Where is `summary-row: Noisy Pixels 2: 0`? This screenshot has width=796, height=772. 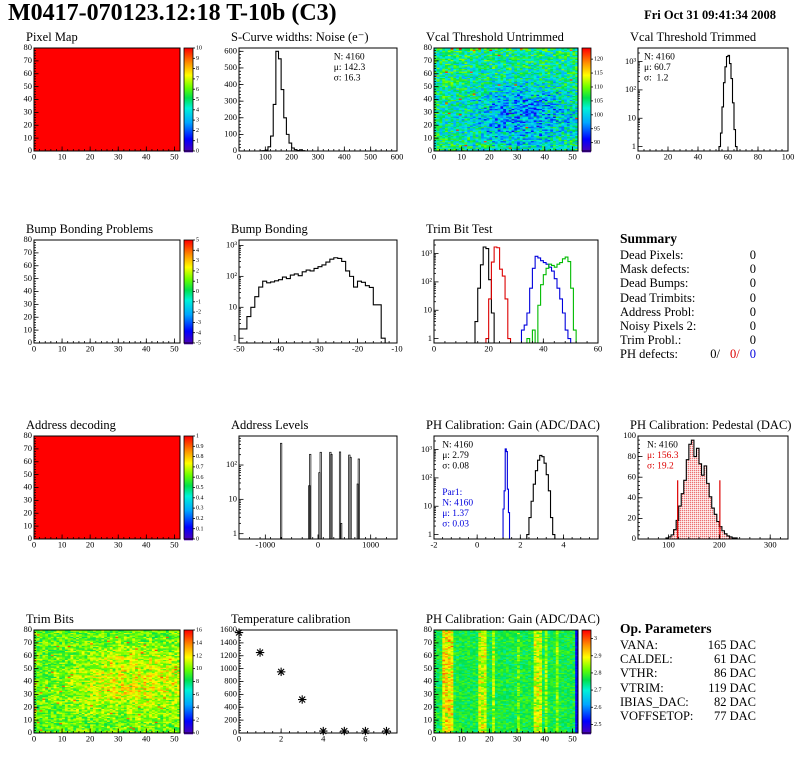 summary-row: Noisy Pixels 2: 0 is located at coordinates (688, 326).